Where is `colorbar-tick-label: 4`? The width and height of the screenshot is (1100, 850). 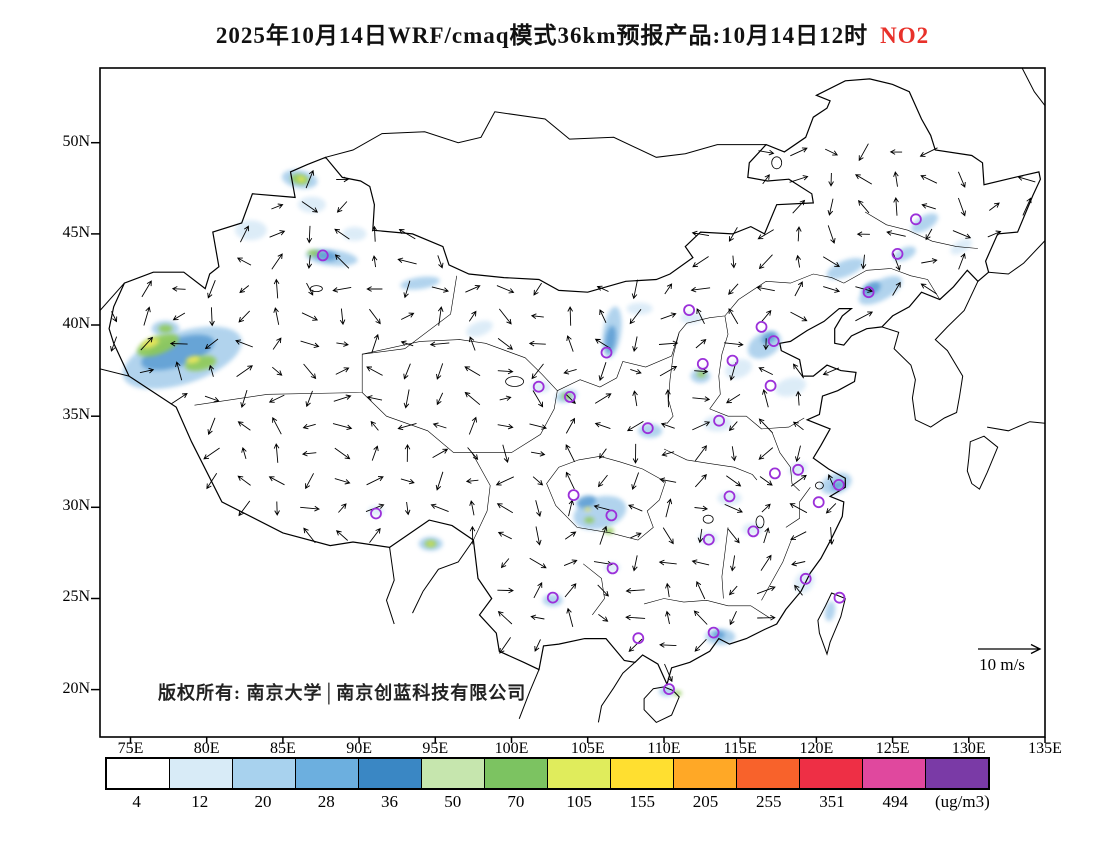 colorbar-tick-label: 4 is located at coordinates (136, 801).